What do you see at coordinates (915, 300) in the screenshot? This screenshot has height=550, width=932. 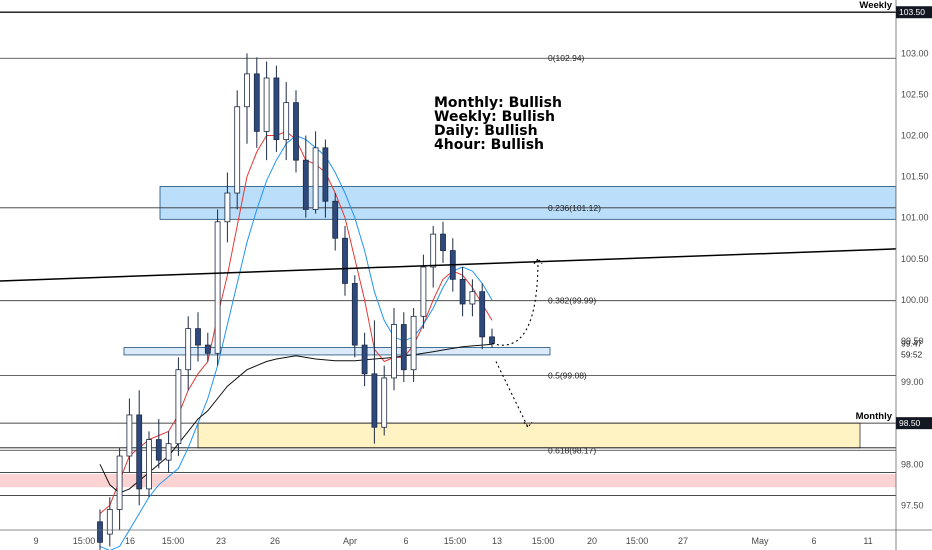 I see `price-tick-label: 100.00` at bounding box center [915, 300].